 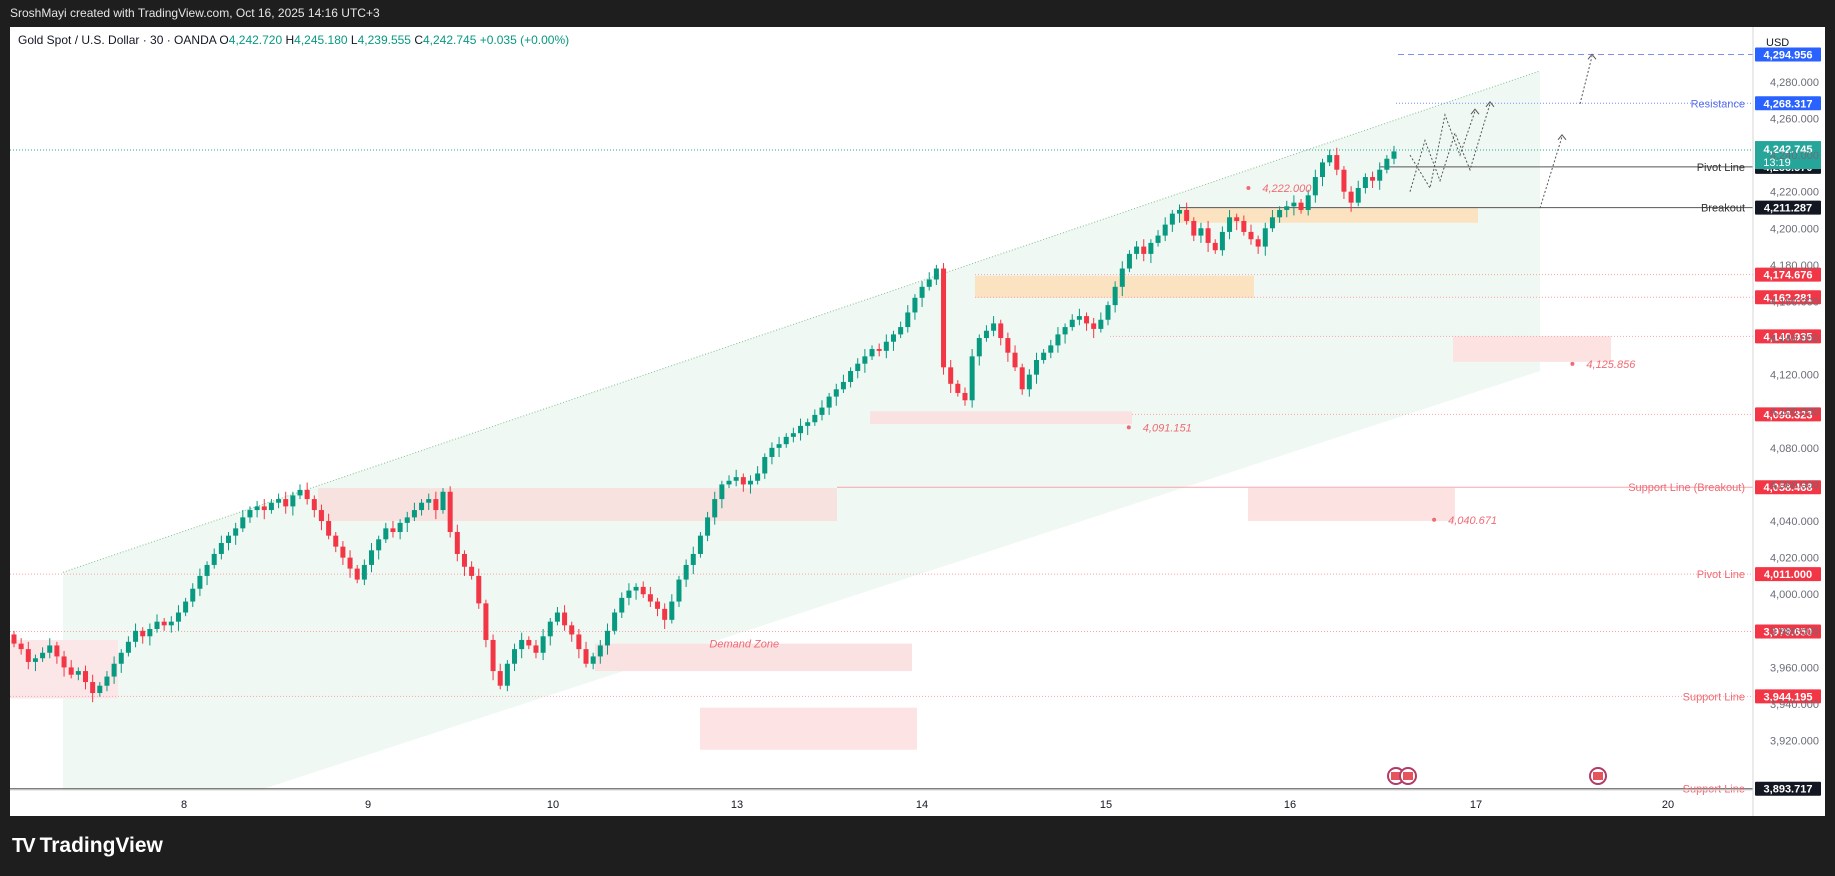 What do you see at coordinates (524, 40) in the screenshot?
I see `change-value: +0.035 (+0.00%)` at bounding box center [524, 40].